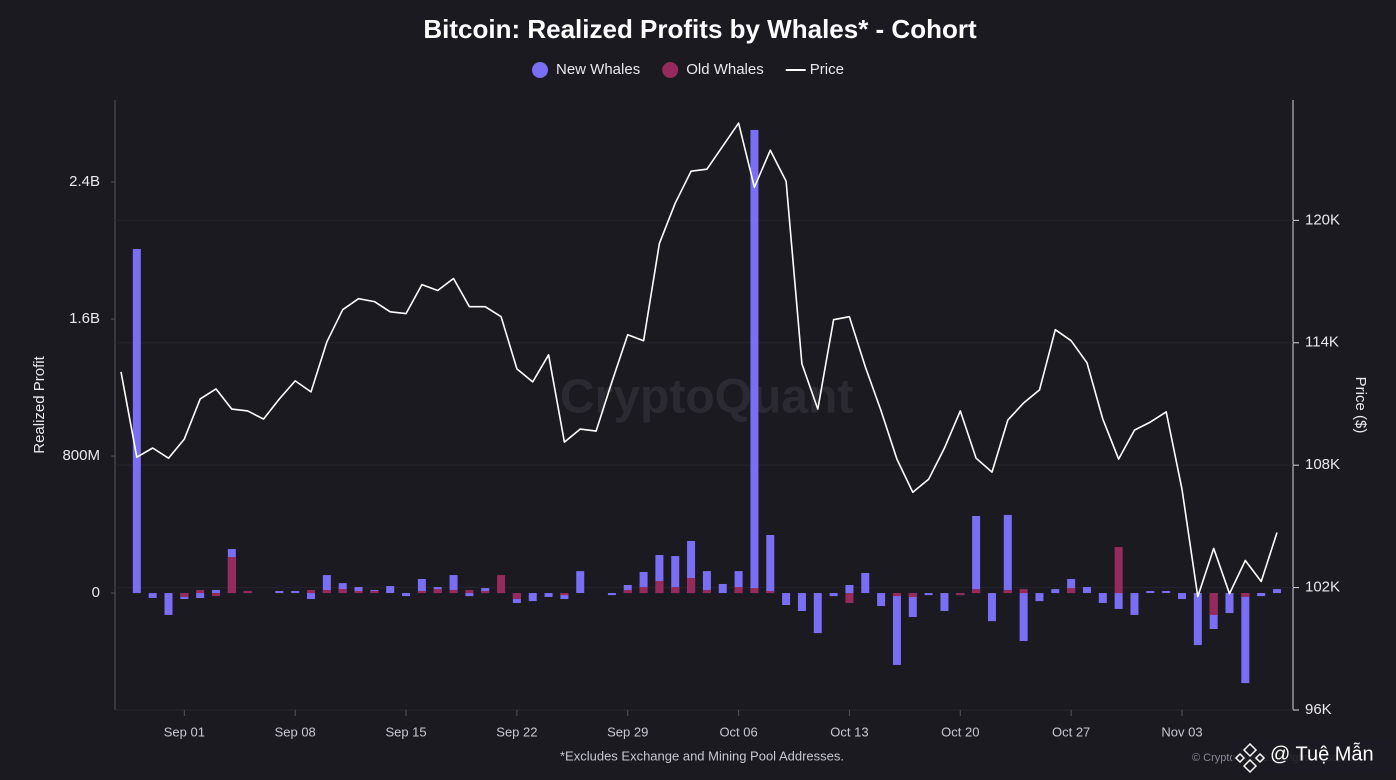  I want to click on x-tick-label: Sep 08, so click(295, 731).